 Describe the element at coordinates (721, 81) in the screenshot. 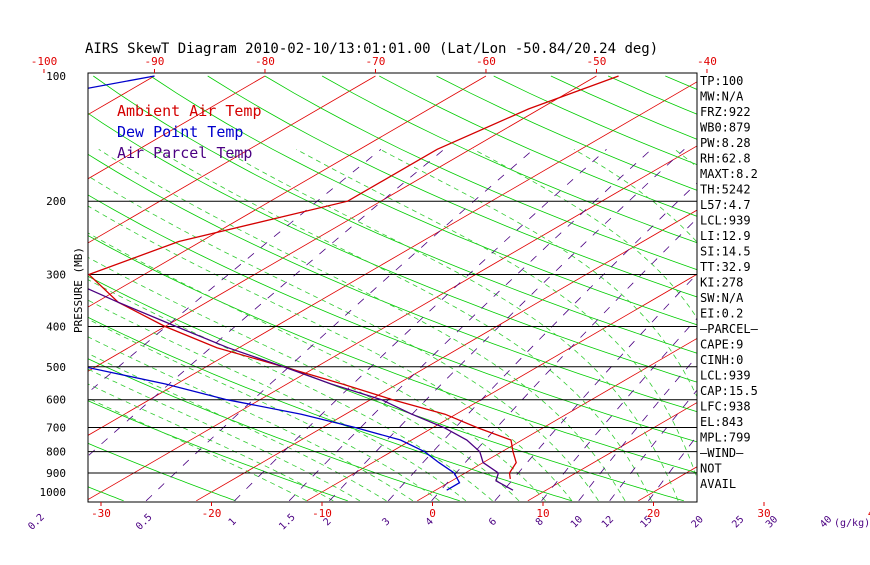

I see `stat-line: TP:100` at that location.